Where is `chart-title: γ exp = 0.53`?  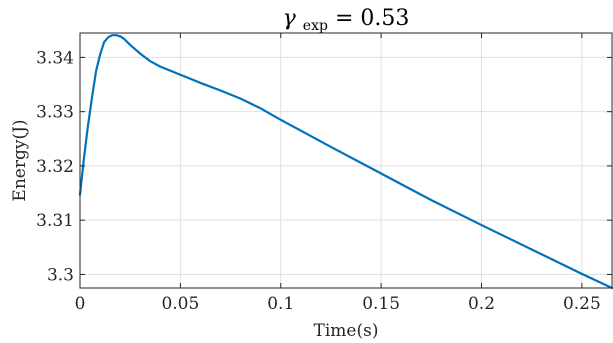 chart-title: γ exp = 0.53 is located at coordinates (346, 21).